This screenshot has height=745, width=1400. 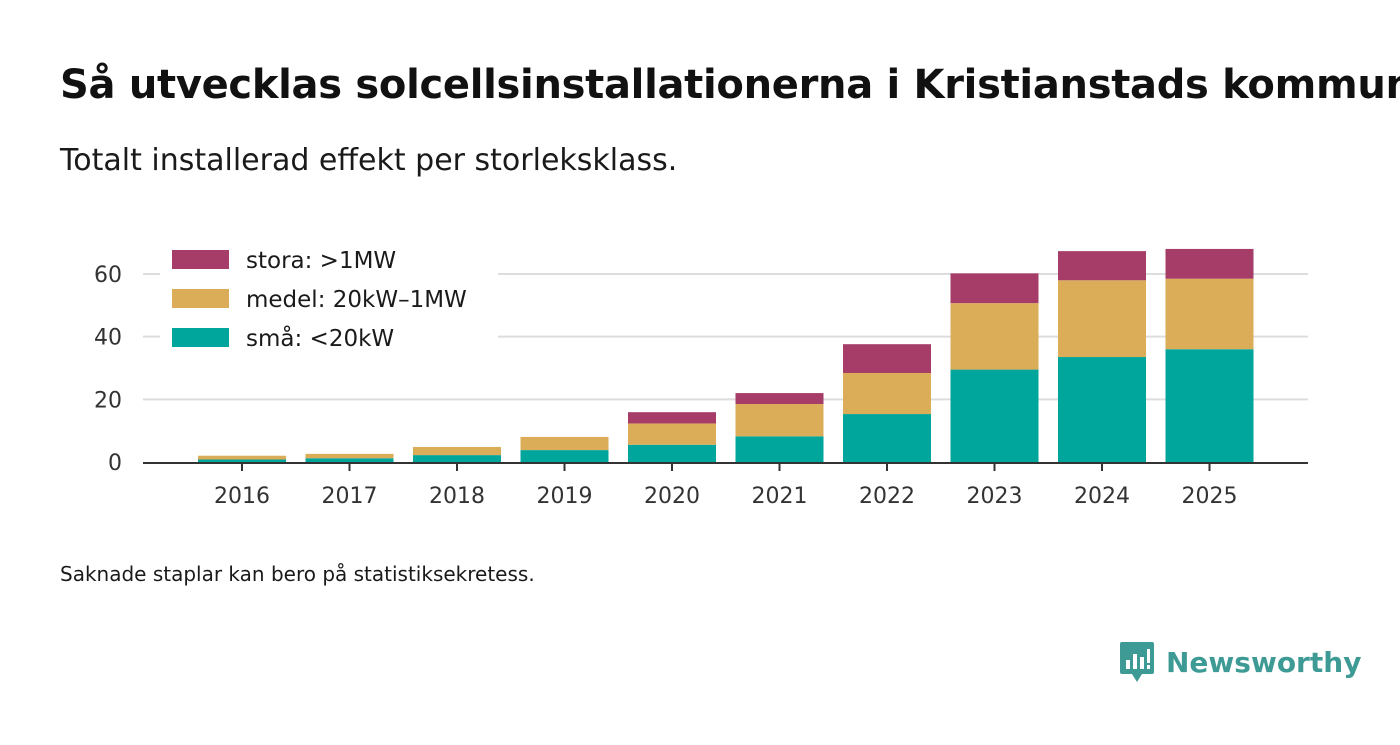 I want to click on y-tick-label: 60, so click(x=108, y=275).